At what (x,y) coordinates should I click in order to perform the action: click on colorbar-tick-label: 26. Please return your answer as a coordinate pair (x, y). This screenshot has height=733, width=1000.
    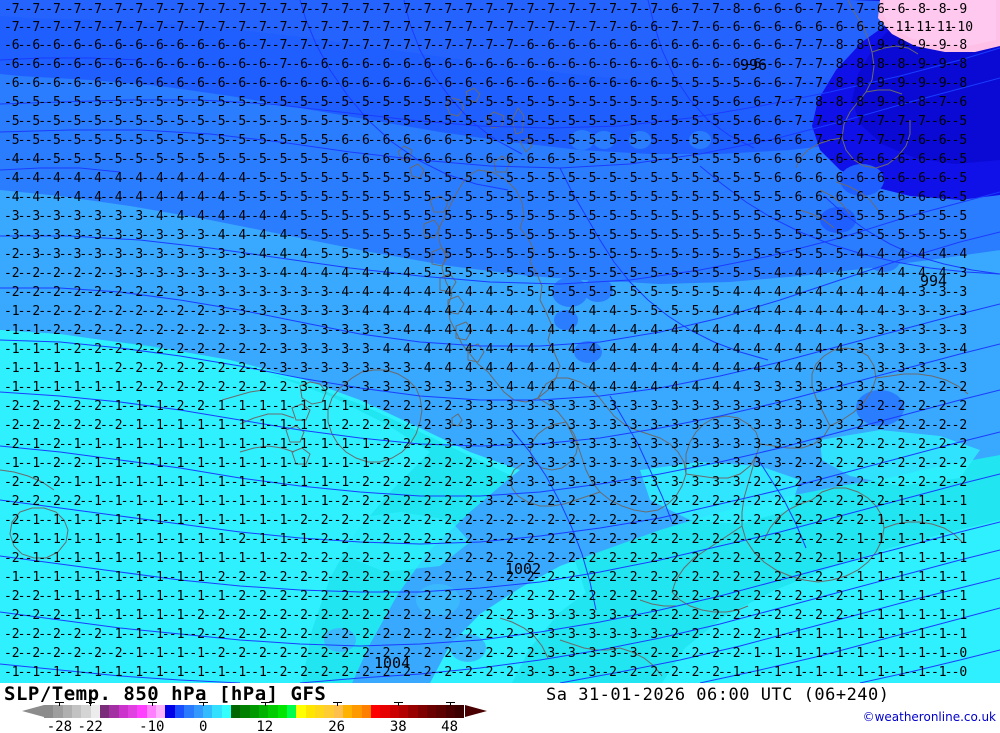
    Looking at the image, I should click on (337, 726).